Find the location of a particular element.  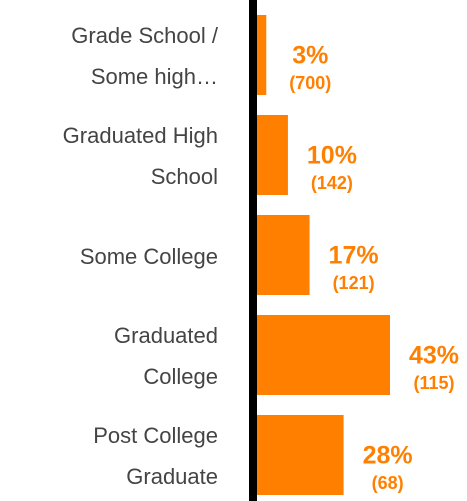

value-label: 10% is located at coordinates (332, 156).